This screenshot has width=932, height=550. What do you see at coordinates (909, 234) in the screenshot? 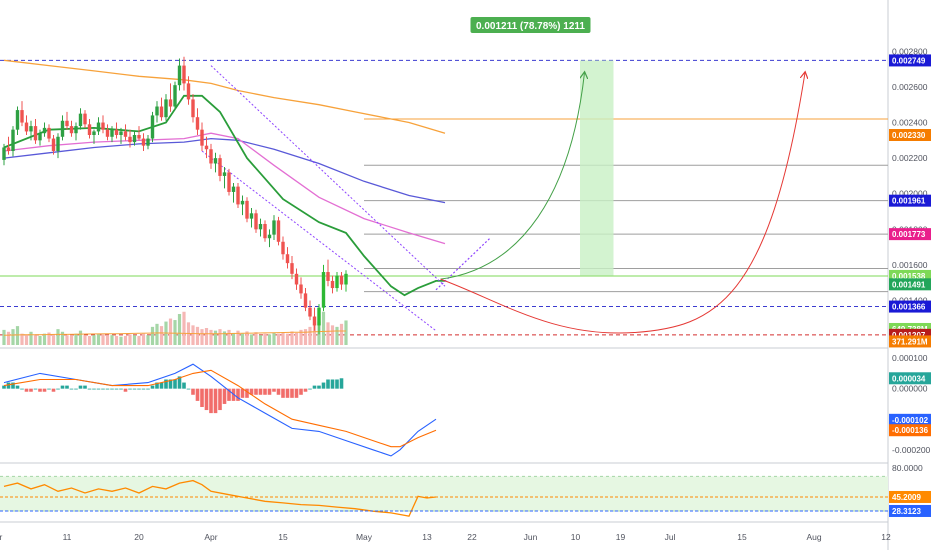
I see `price-label: 0.001773` at bounding box center [909, 234].